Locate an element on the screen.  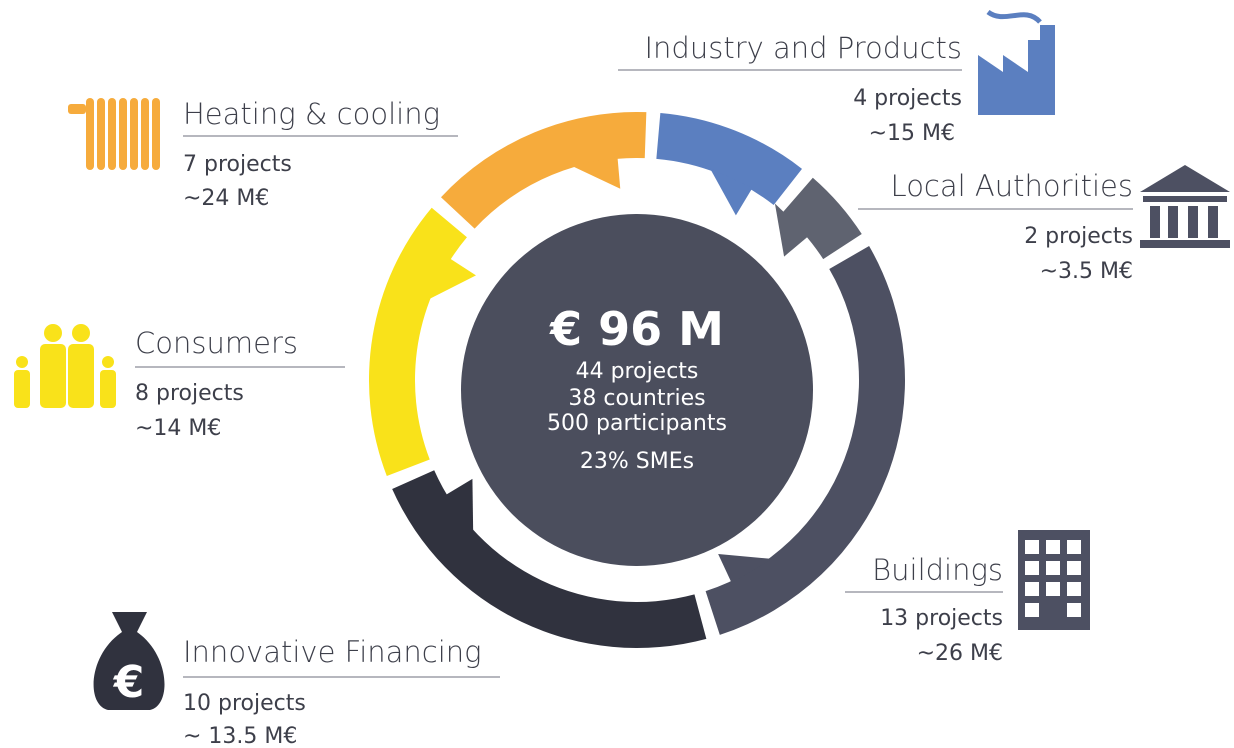
center-line: 44 projects is located at coordinates (637, 371).